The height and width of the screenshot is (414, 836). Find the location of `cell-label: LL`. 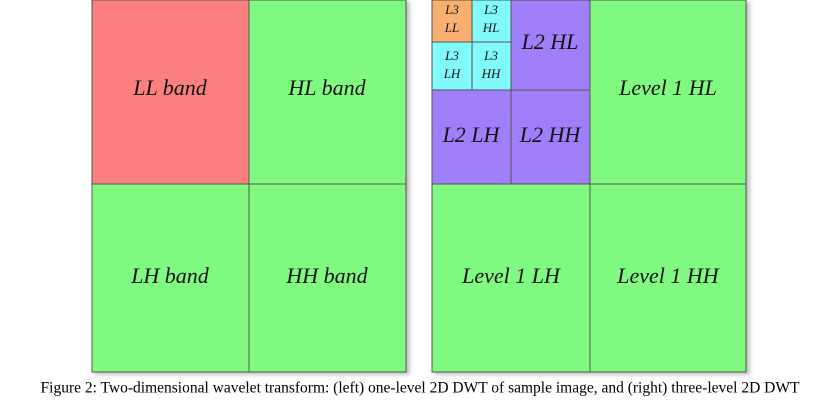

cell-label: LL is located at coordinates (451, 27).